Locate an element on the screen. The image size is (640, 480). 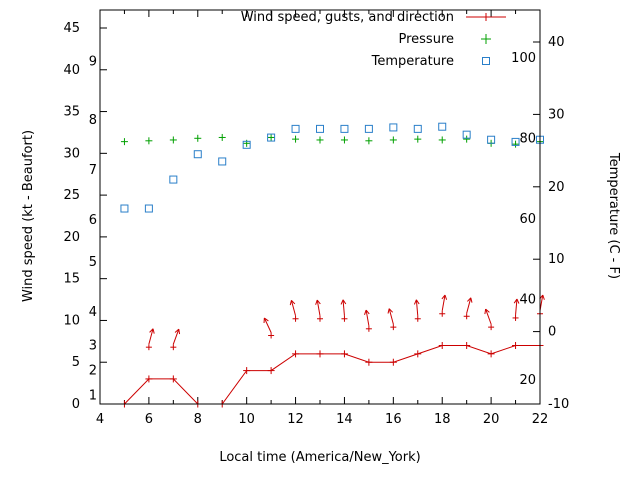
svg-text: 45 is located at coordinates (71, 28).